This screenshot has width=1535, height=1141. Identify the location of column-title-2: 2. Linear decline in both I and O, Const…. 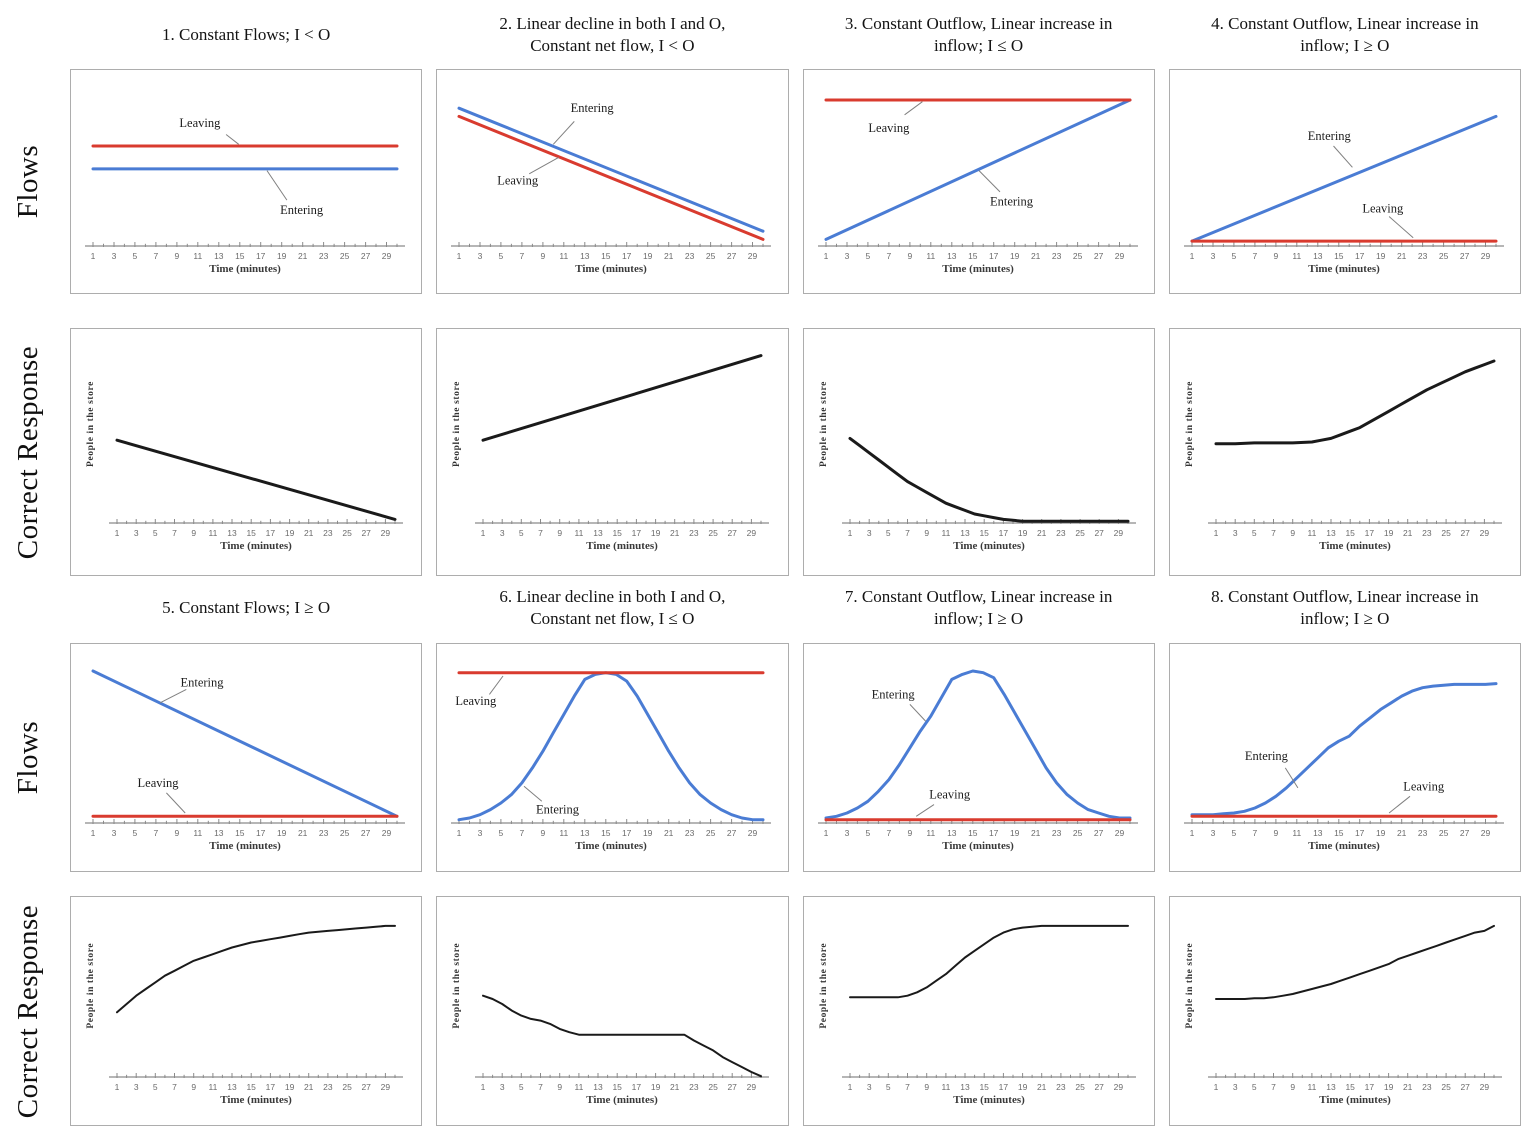
(612, 35).